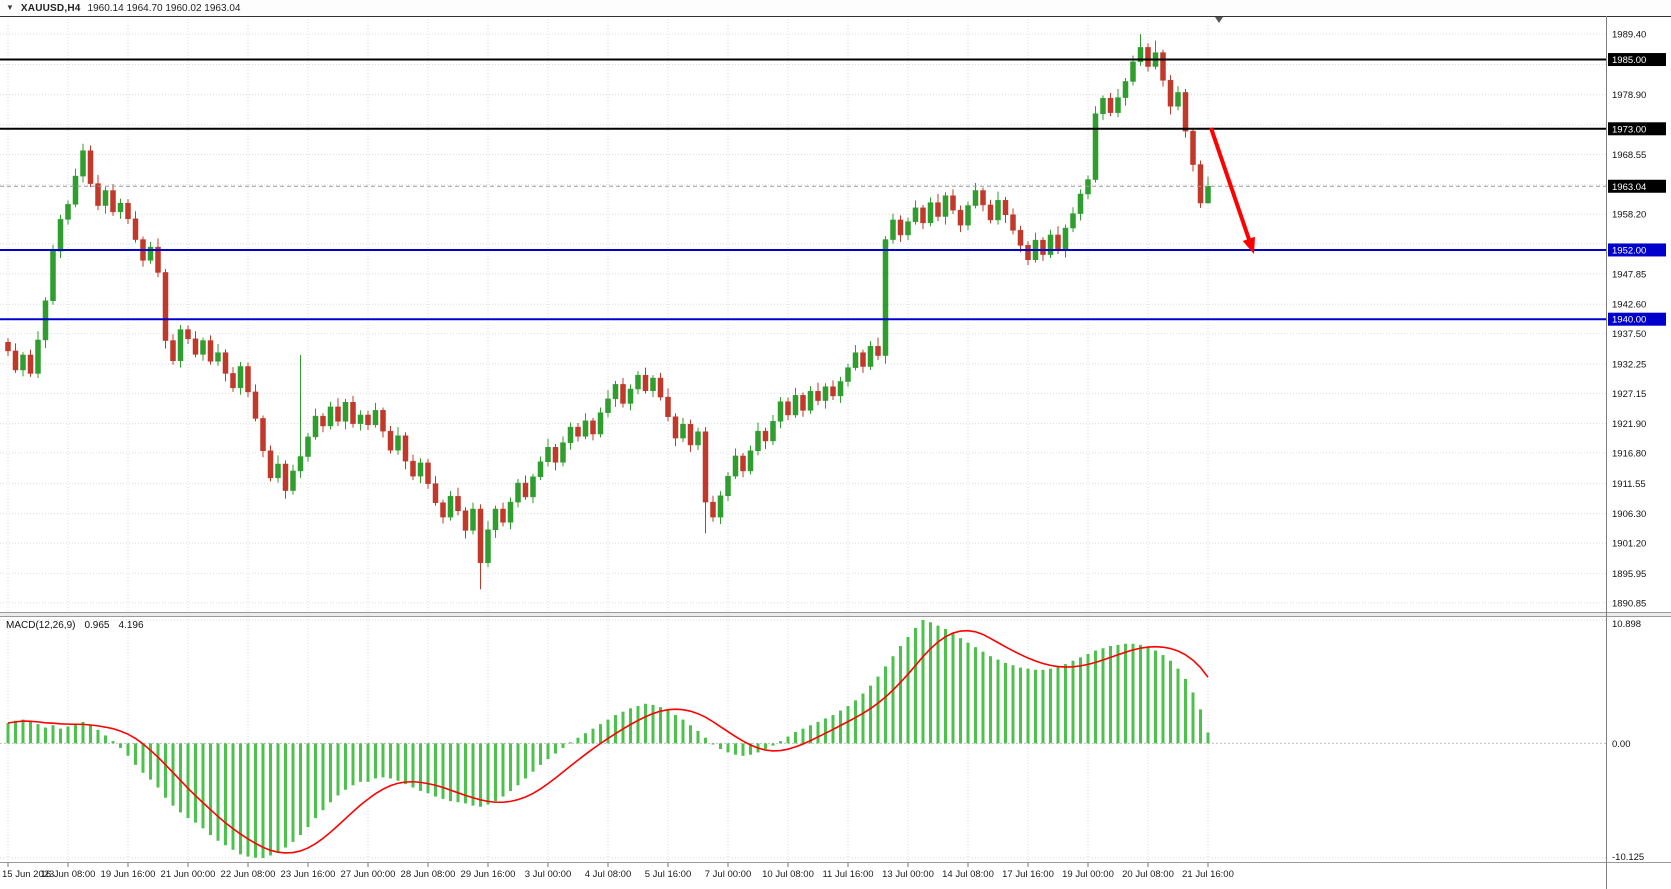 The width and height of the screenshot is (1671, 889). Describe the element at coordinates (1629, 424) in the screenshot. I see `svg-text: 1921.90` at that location.